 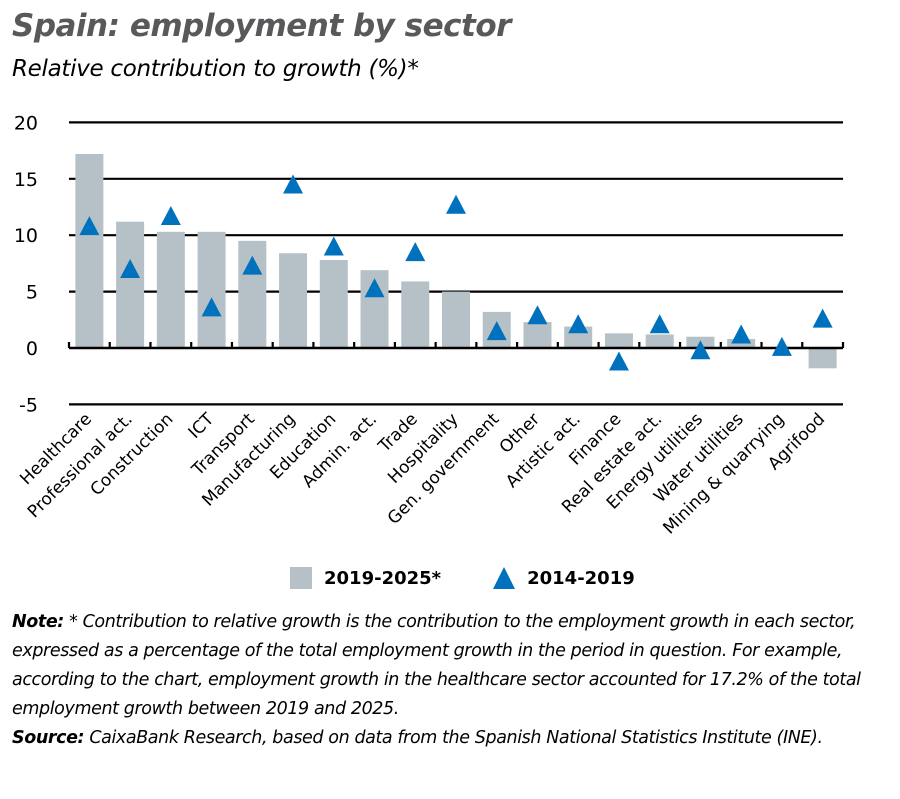 I want to click on legend-label: 2019-2025*, so click(x=383, y=578).